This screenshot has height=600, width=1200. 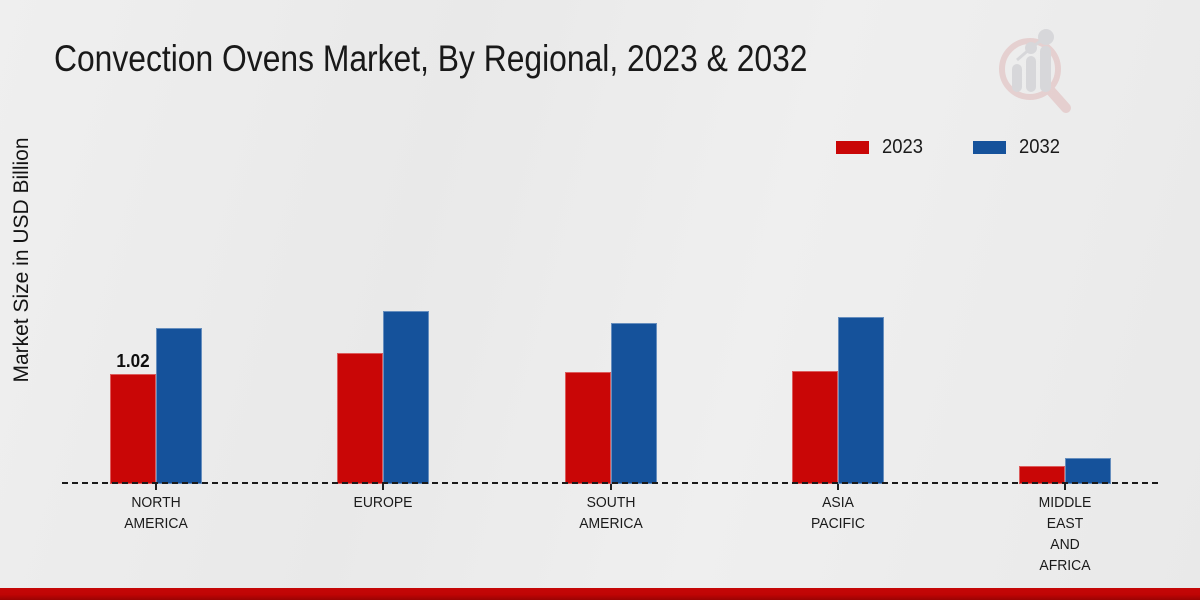 I want to click on x-axis-baseline, so click(x=610, y=483).